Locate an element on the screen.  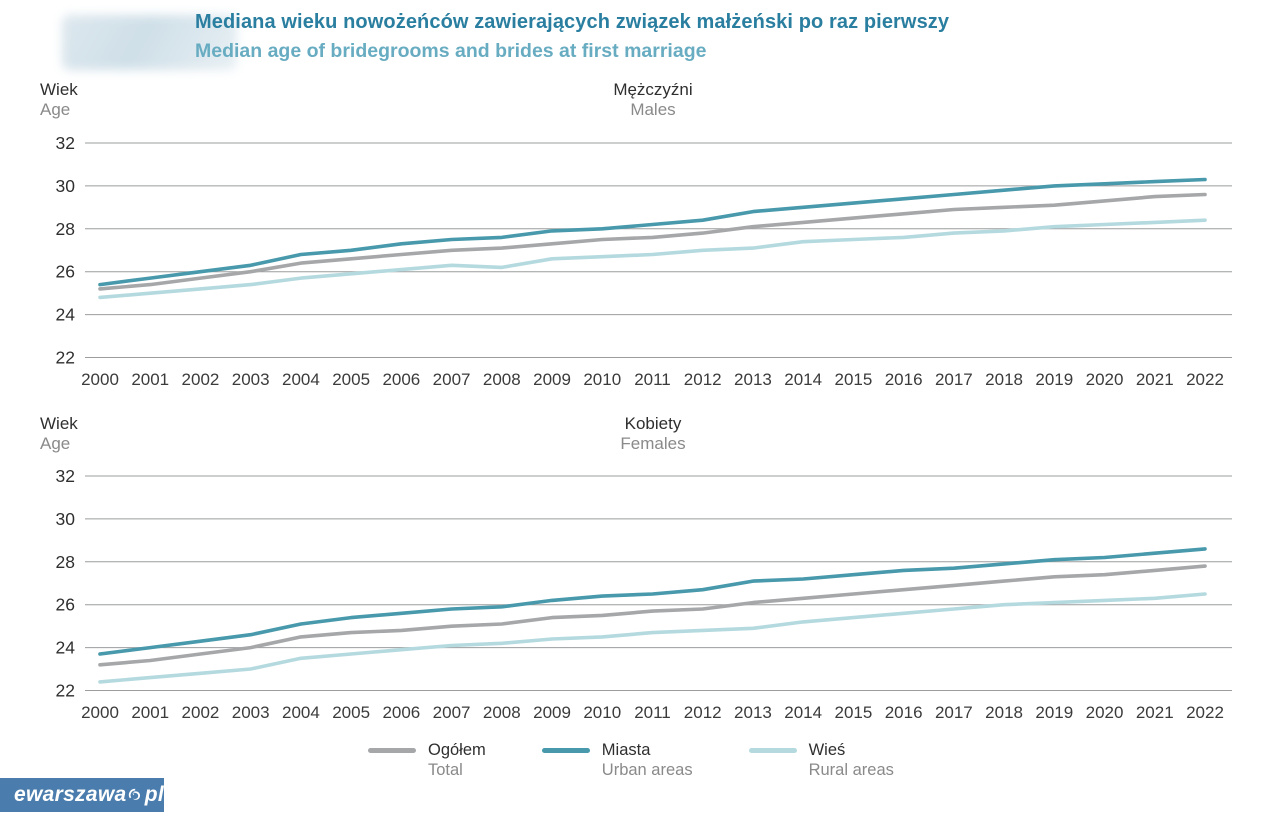
legend-label-total-en: Total is located at coordinates (445, 770).